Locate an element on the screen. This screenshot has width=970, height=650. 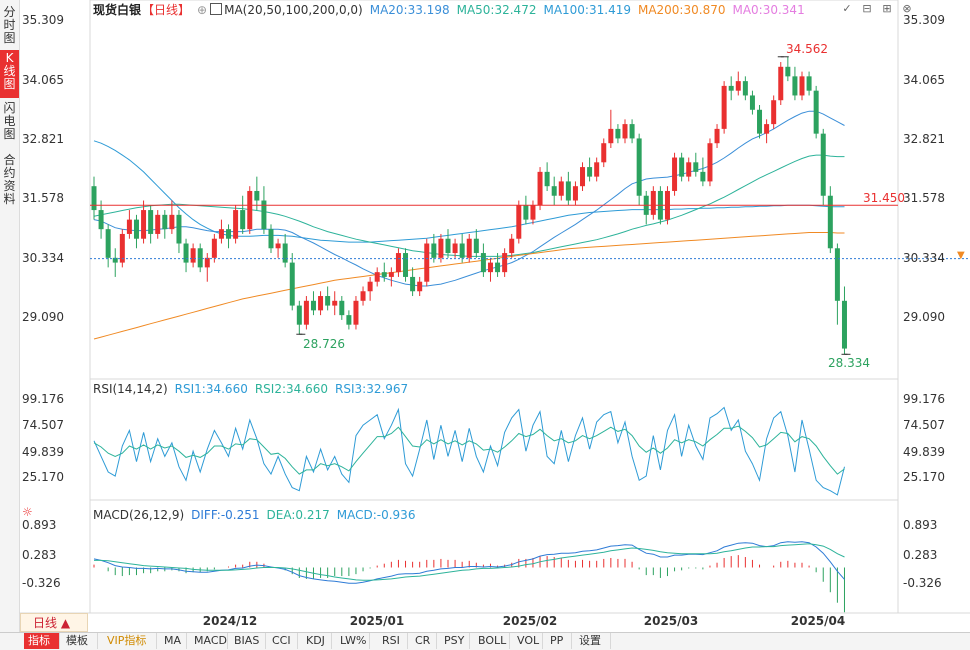
price-tick-right: 32.821 is located at coordinates (924, 139).